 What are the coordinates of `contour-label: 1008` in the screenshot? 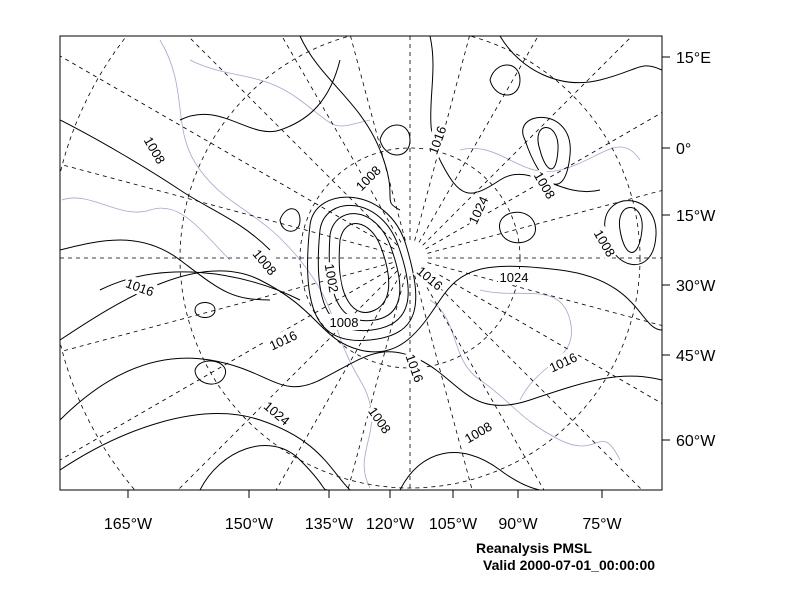 It's located at (344, 322).